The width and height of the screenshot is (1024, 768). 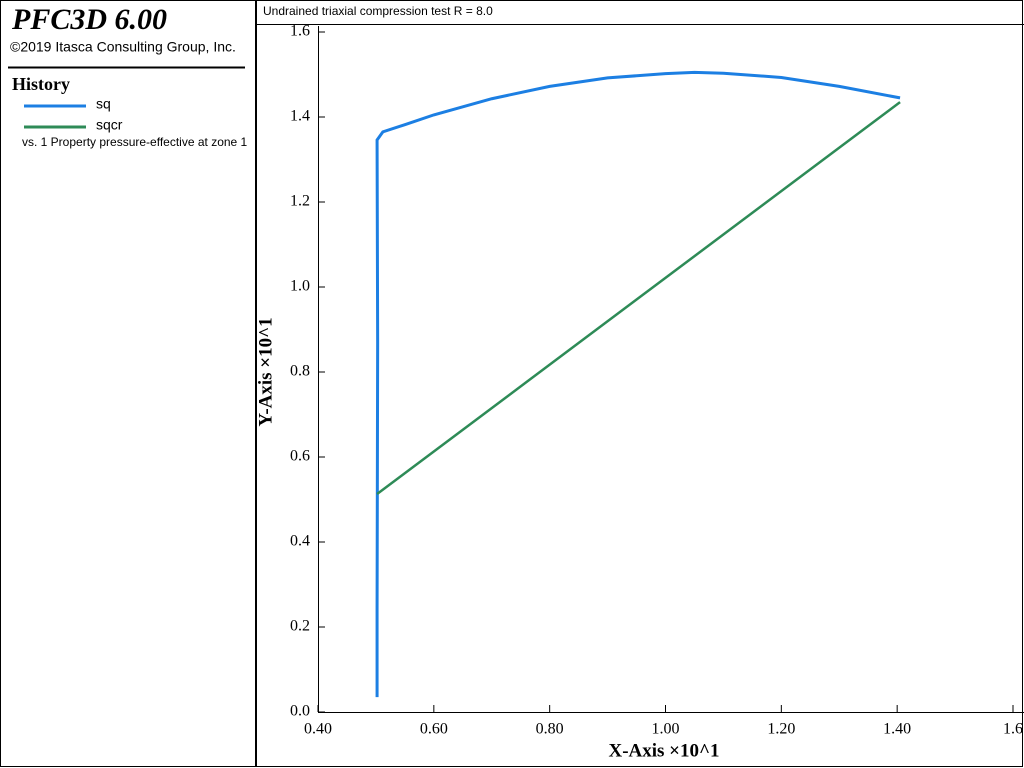 What do you see at coordinates (300, 31) in the screenshot?
I see `y-tick-label: 1.6` at bounding box center [300, 31].